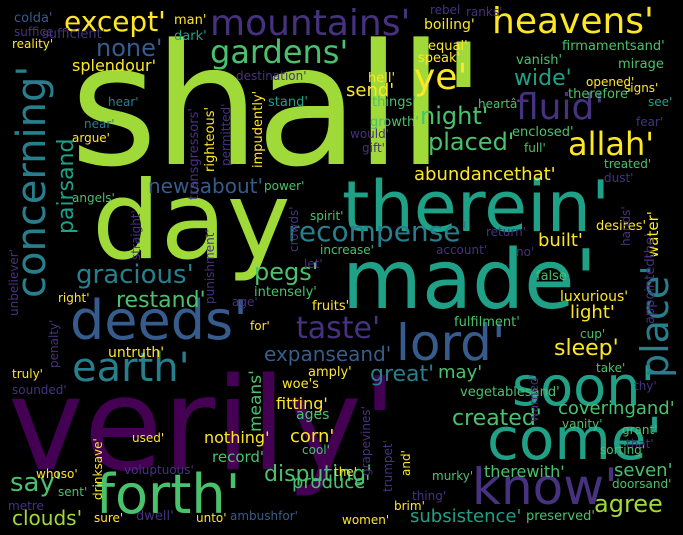 This screenshot has width=683, height=535. I want to click on word-transgressors: transgressors', so click(194, 154).